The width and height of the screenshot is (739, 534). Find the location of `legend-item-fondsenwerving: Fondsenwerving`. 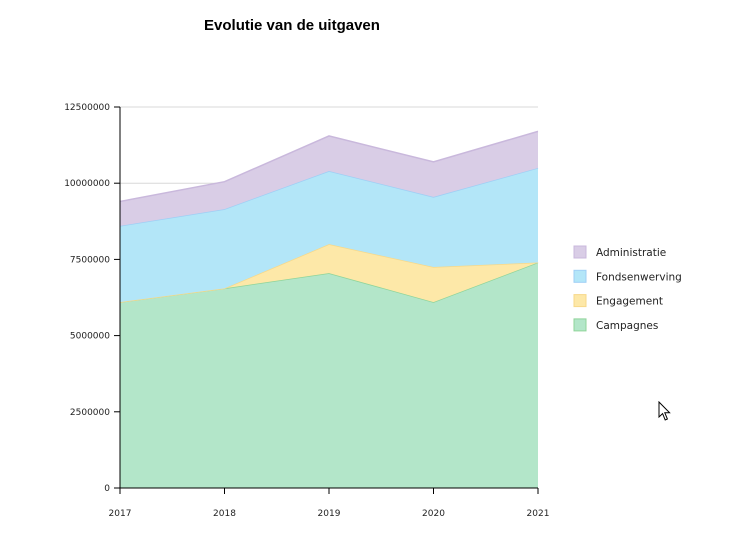

legend-item-fondsenwerving: Fondsenwerving is located at coordinates (627, 276).